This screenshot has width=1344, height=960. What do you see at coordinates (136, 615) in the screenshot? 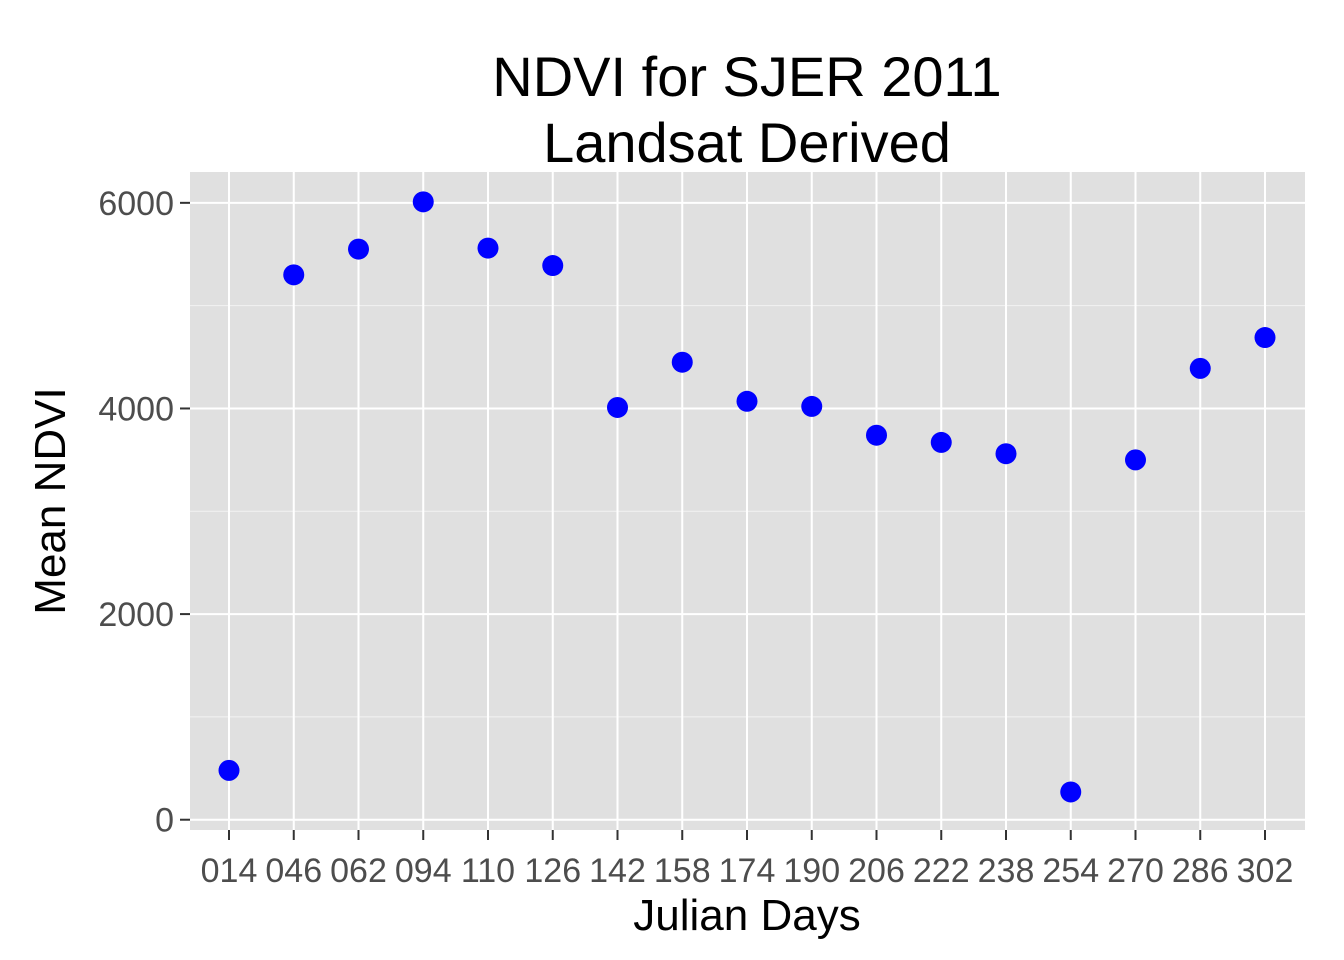
I see `y-tick-label: 2000` at bounding box center [136, 615].